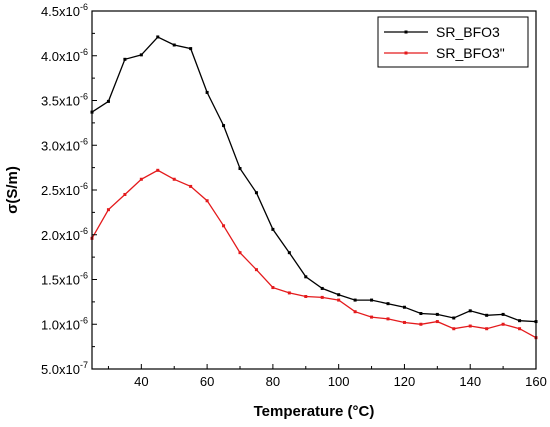 The width and height of the screenshot is (550, 427). What do you see at coordinates (470, 53) in the screenshot?
I see `legend-label: SR_BFO3"` at bounding box center [470, 53].